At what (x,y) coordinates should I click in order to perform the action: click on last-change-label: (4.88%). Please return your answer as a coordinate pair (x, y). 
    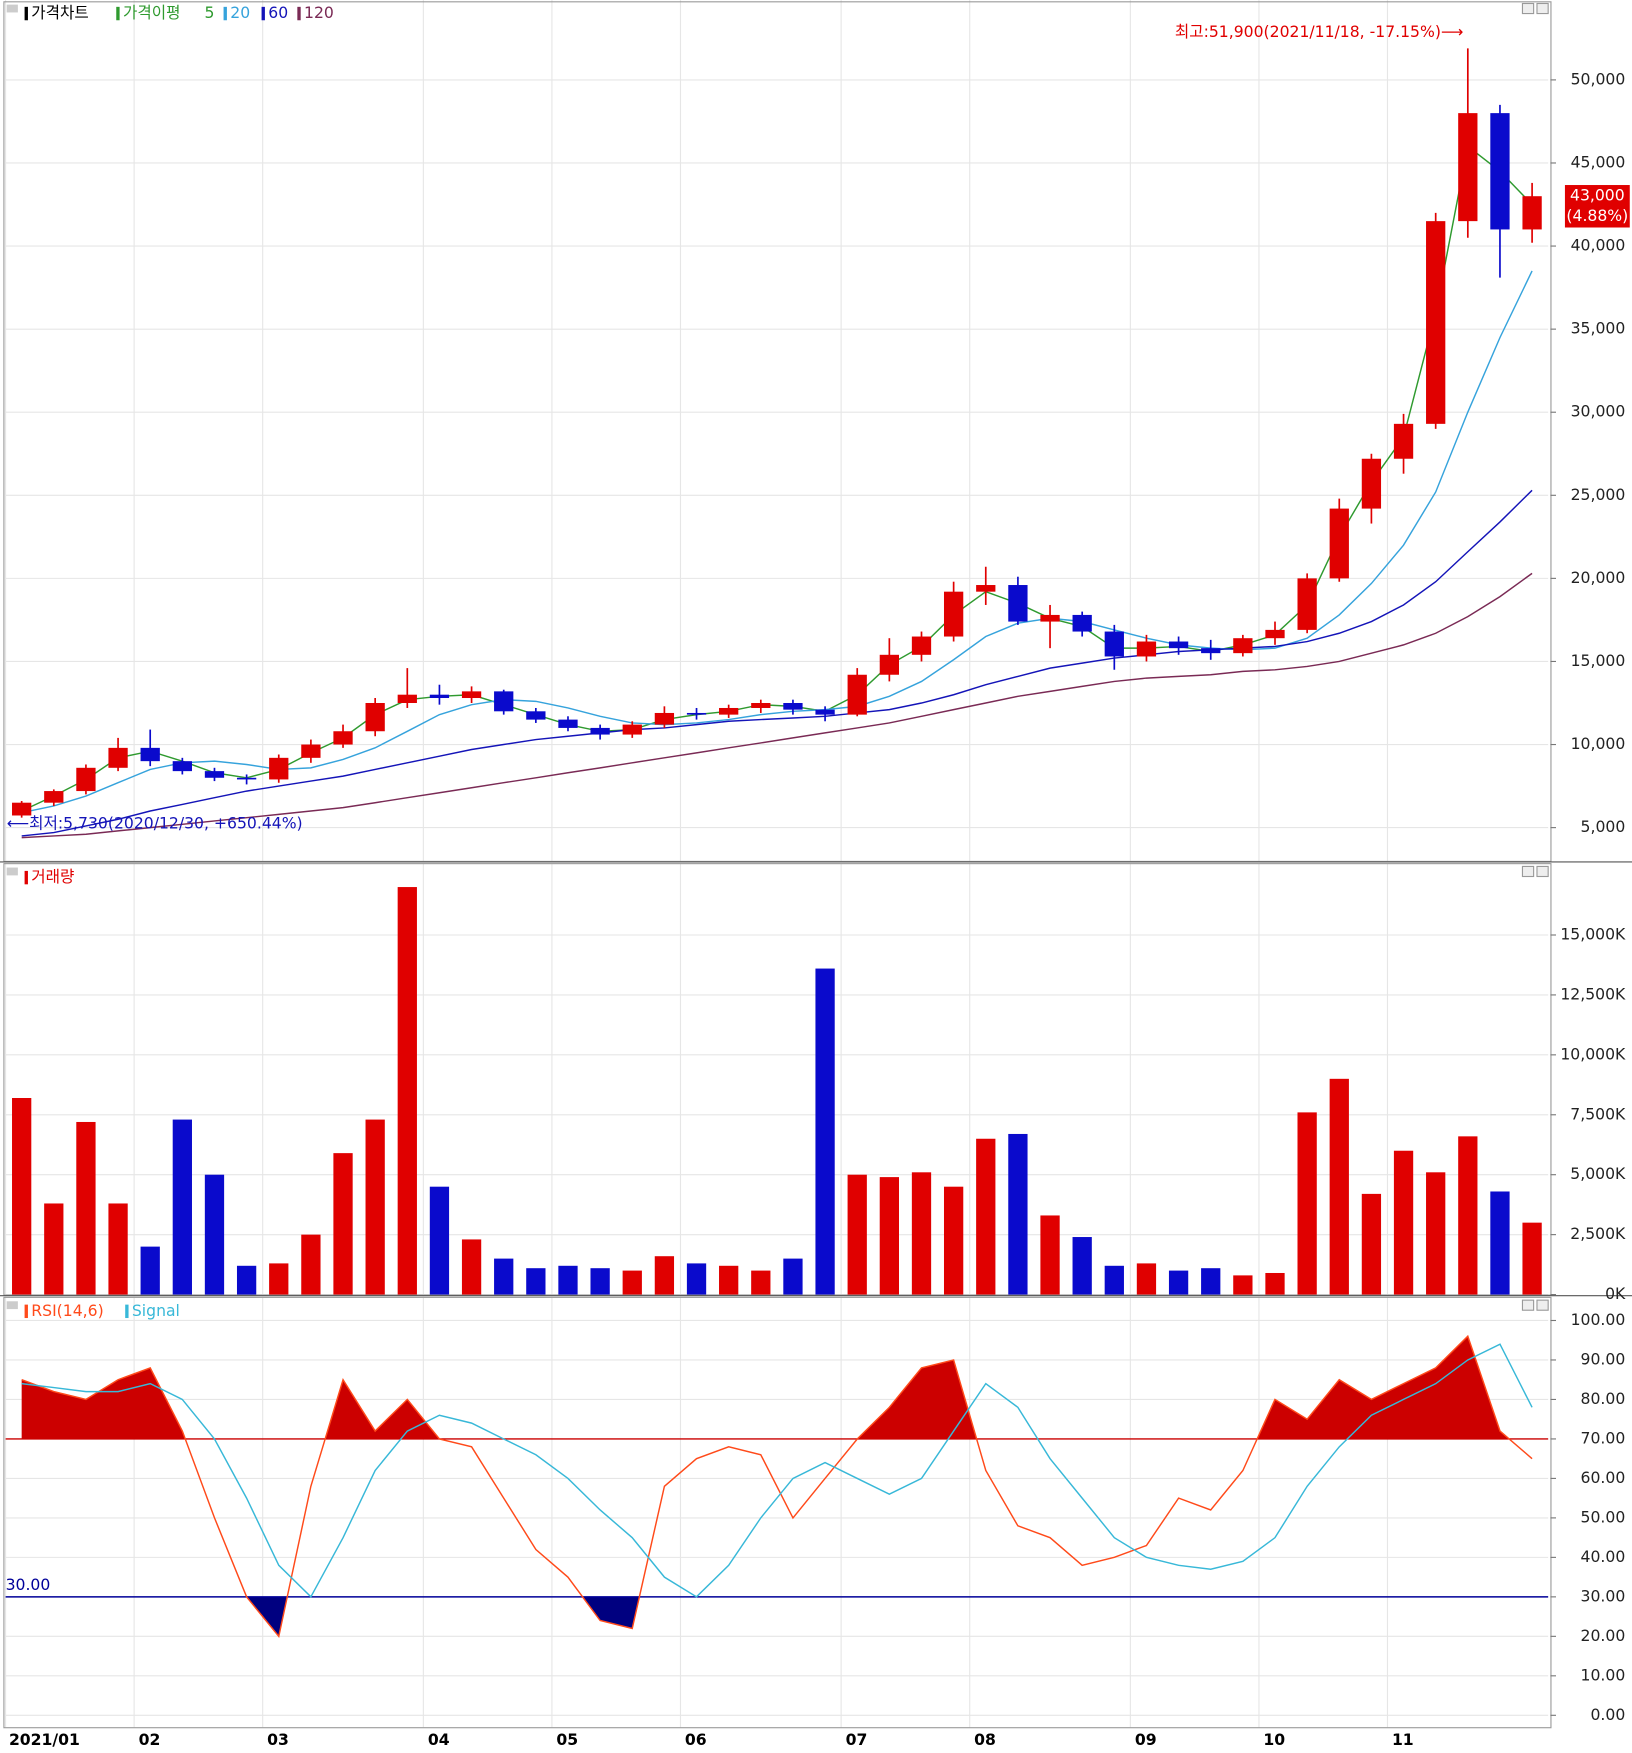
    Looking at the image, I should click on (1597, 215).